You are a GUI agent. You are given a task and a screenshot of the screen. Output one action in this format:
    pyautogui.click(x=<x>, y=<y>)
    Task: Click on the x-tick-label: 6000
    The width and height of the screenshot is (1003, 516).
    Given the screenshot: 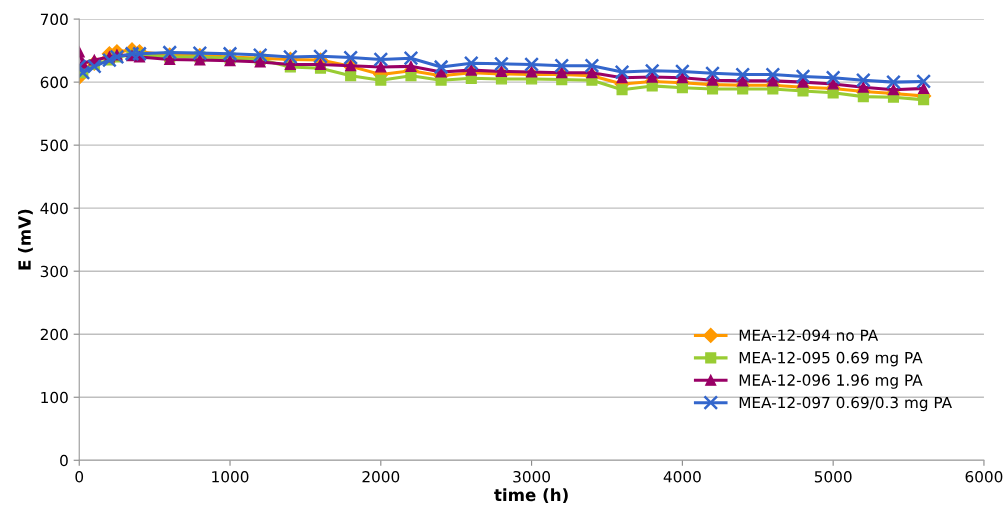 What is the action you would take?
    pyautogui.click(x=984, y=476)
    